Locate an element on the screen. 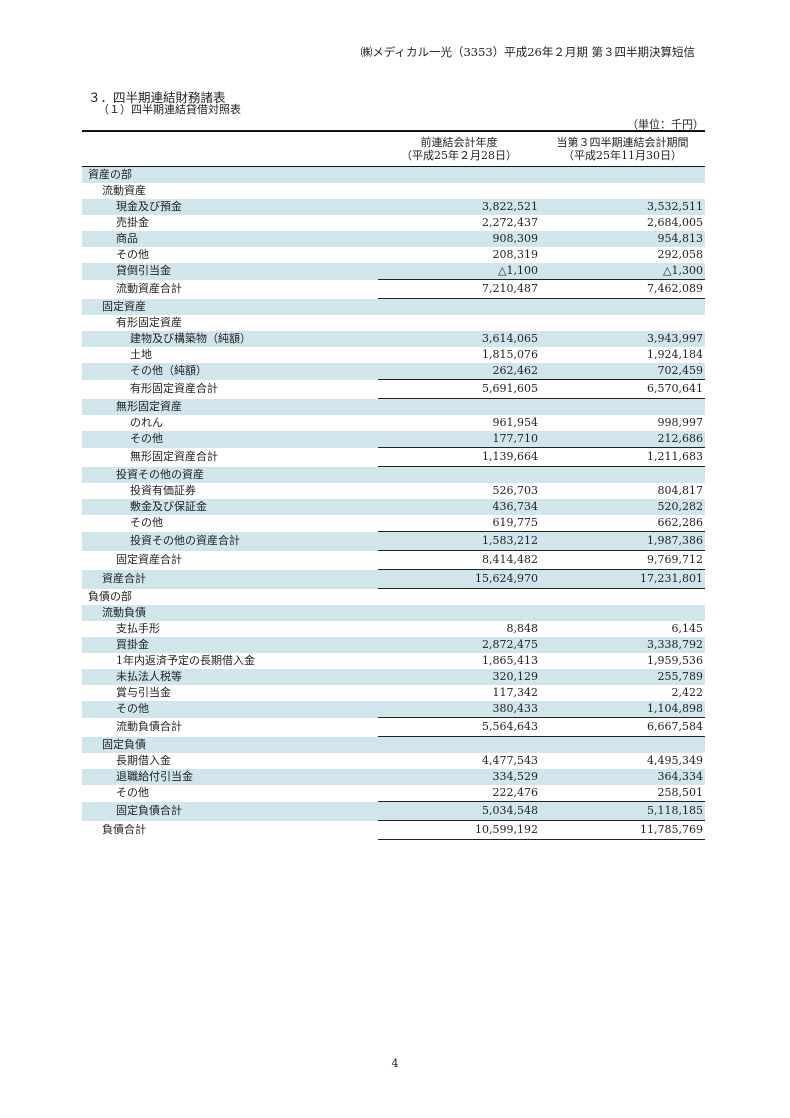 The height and width of the screenshot is (1118, 790). table-row-total: 投資その他の資産合計 1,583,212 1,987,386 is located at coordinates (393, 541).